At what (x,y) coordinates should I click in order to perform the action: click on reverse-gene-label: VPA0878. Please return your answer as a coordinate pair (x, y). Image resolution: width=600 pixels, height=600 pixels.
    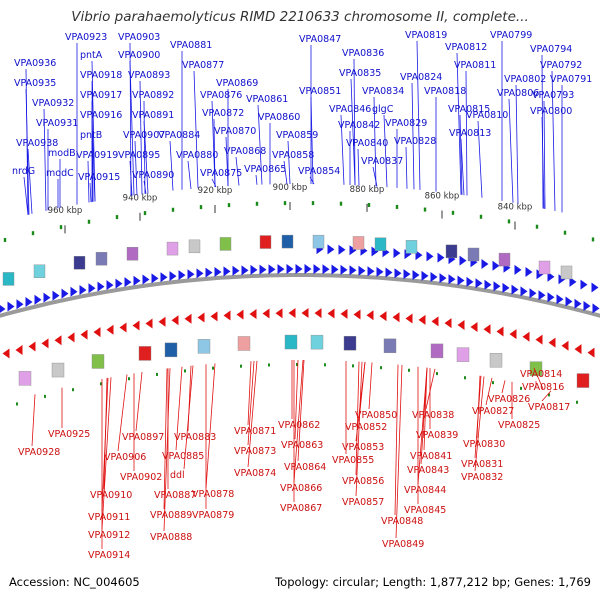
    Looking at the image, I should click on (213, 494).